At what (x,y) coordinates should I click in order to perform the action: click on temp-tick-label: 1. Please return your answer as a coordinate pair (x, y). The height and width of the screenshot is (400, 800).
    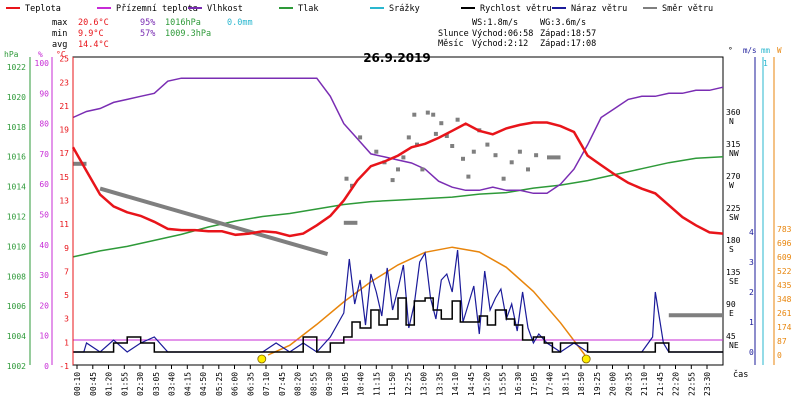
    Looking at the image, I should click on (66, 342).